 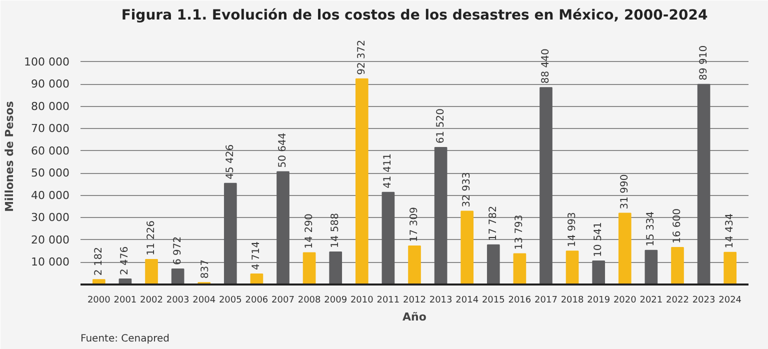 I want to click on data-label: 15 334, so click(x=651, y=228).